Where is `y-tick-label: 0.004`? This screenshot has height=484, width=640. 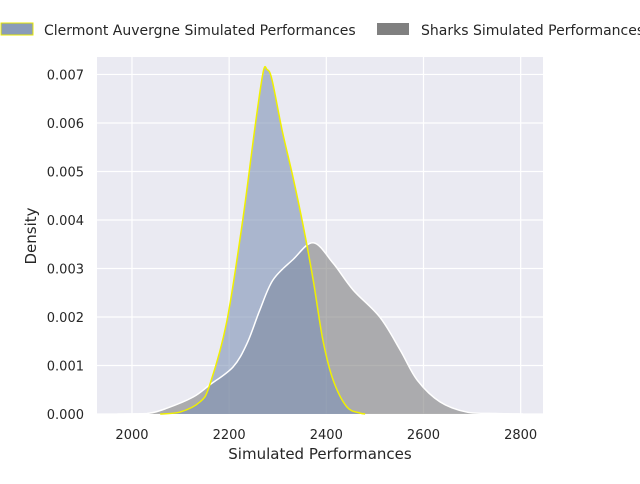 y-tick-label: 0.004 is located at coordinates (65, 221).